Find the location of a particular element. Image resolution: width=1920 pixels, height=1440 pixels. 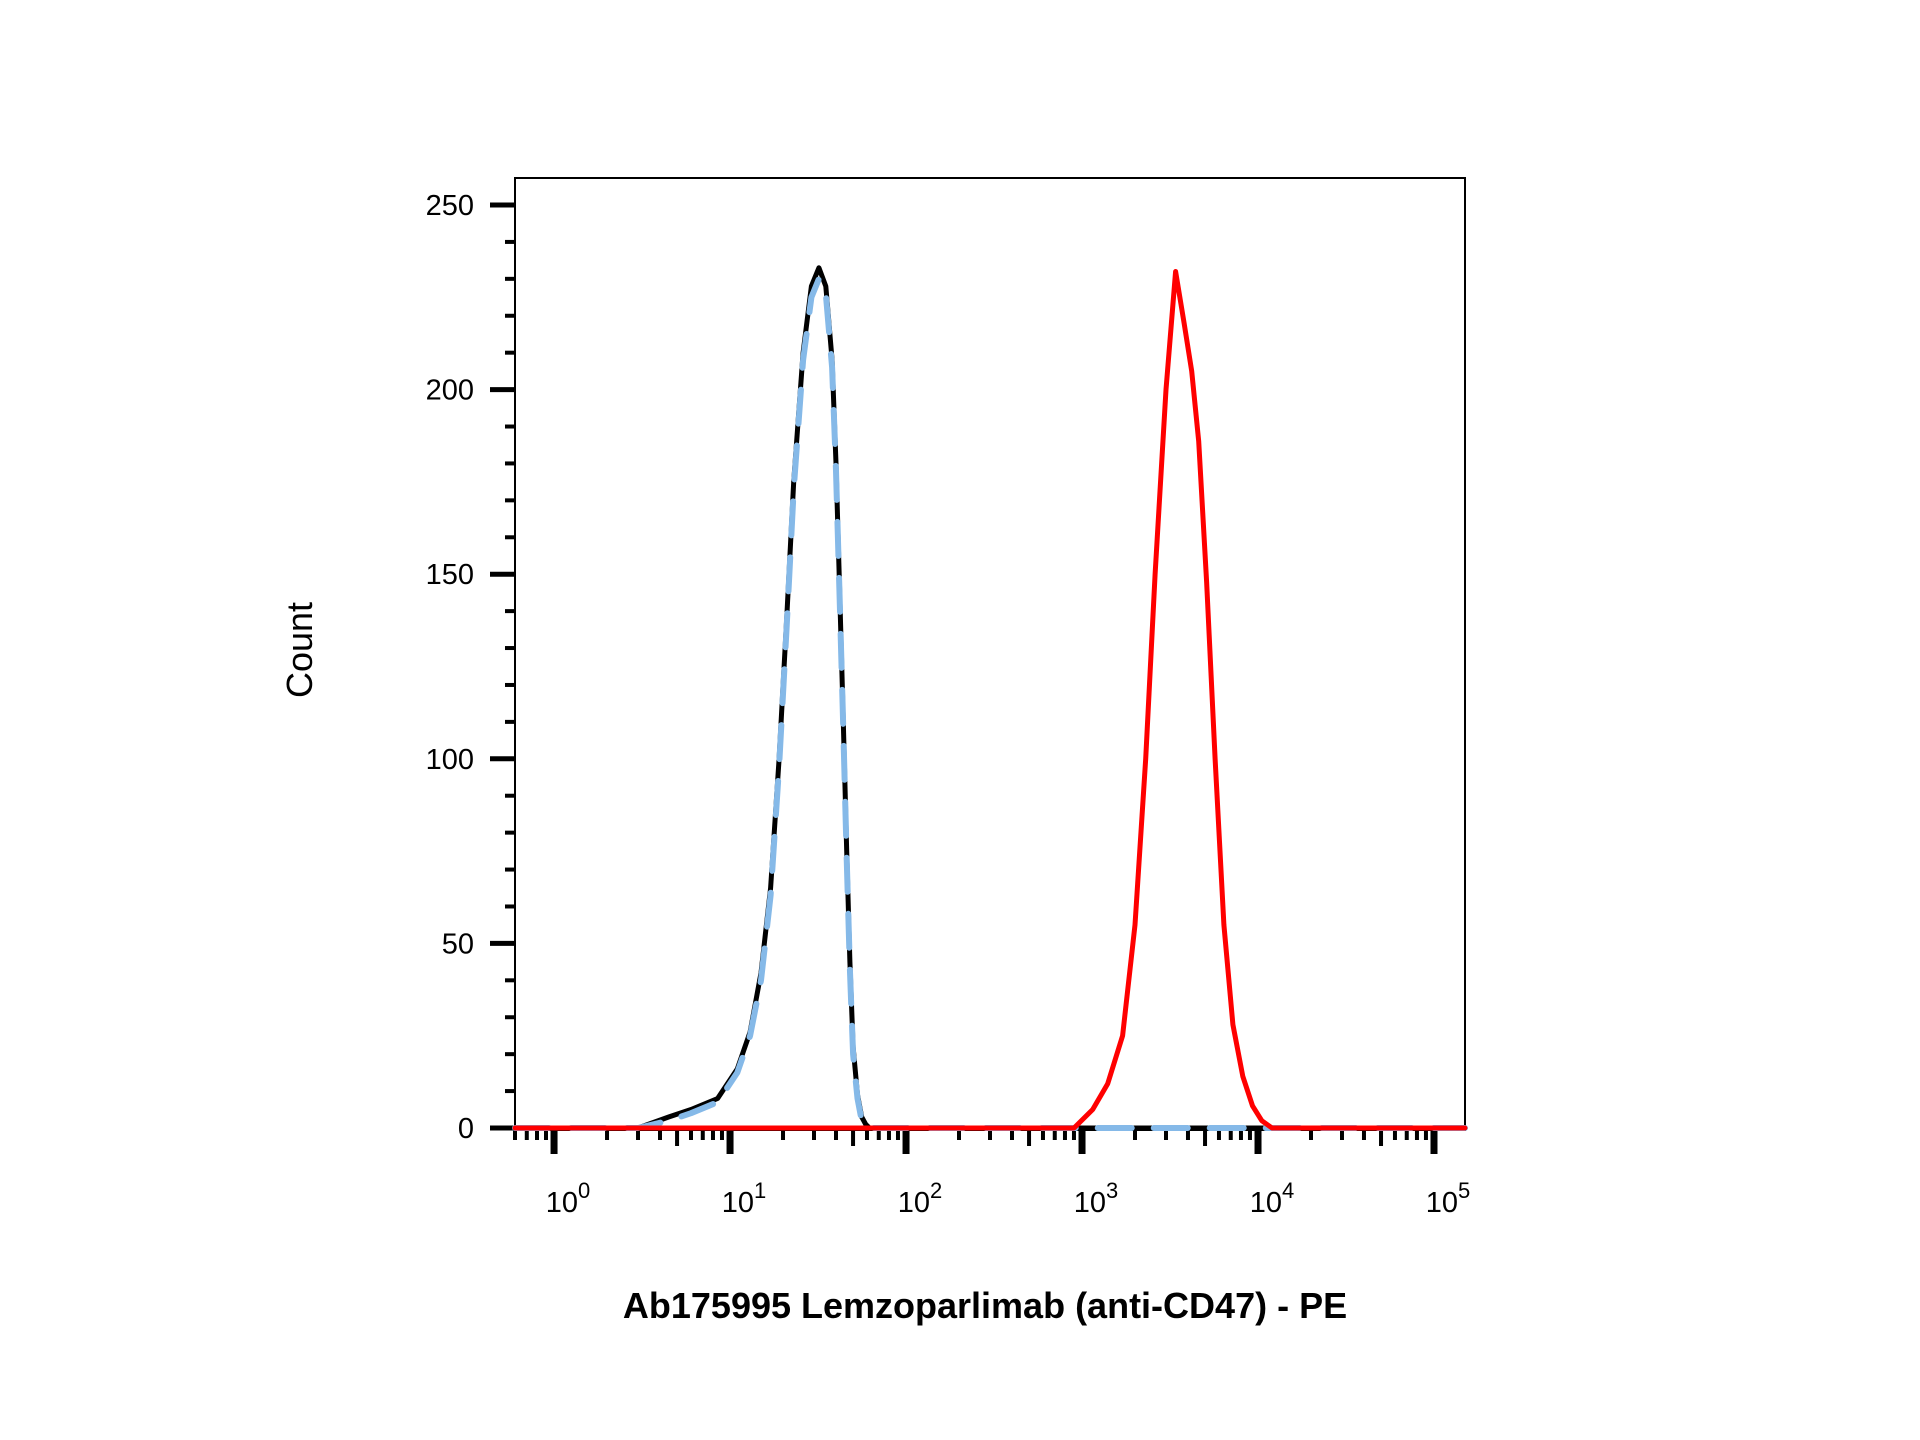

x-axis: 10⁰ 10¹ 10² 10³ 10⁴ 10⁵ is located at coordinates (992, 1173).